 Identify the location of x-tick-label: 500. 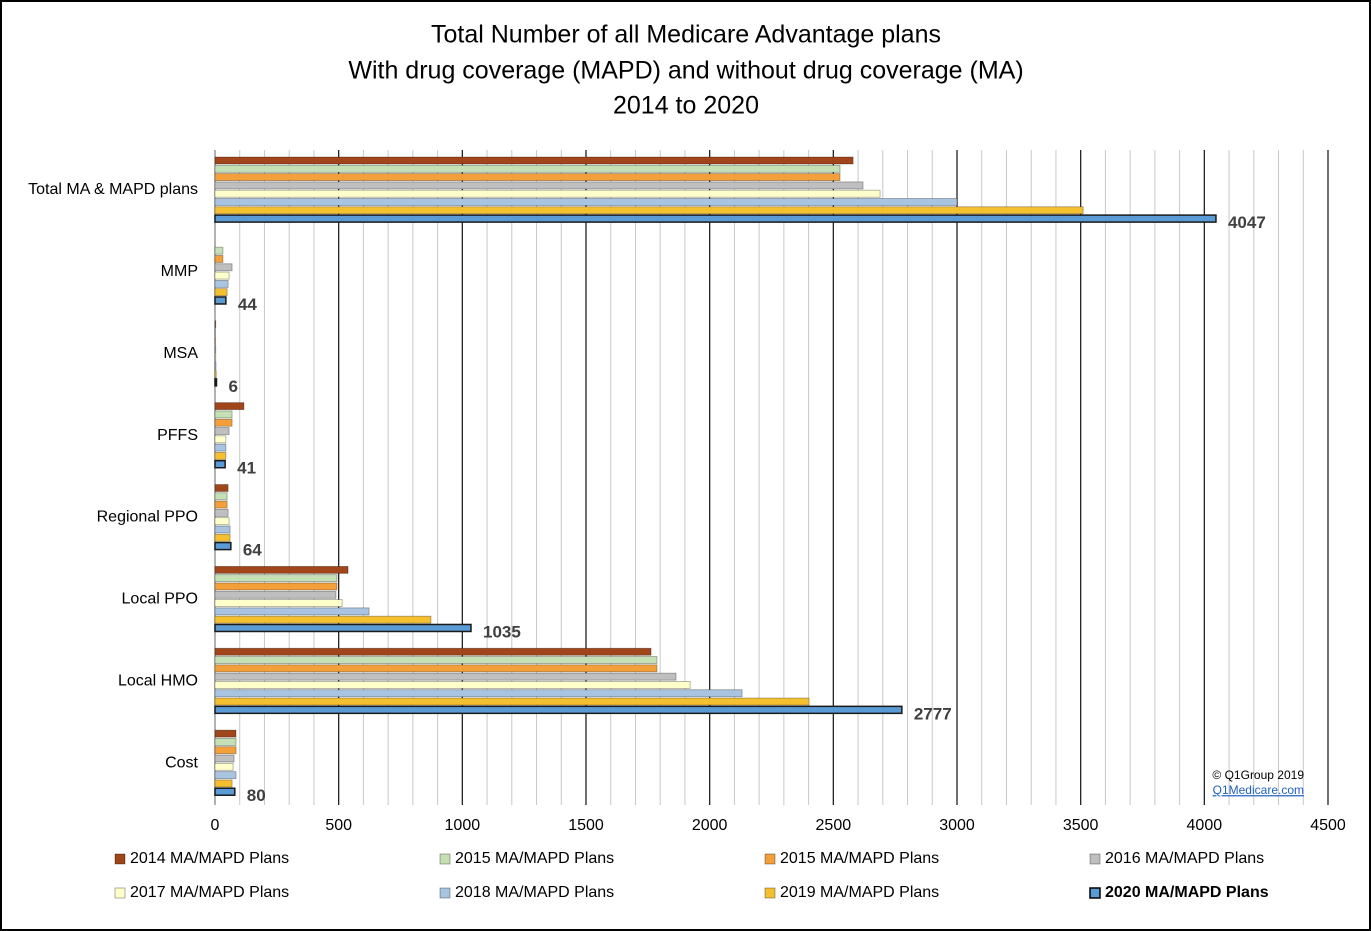
(338, 825).